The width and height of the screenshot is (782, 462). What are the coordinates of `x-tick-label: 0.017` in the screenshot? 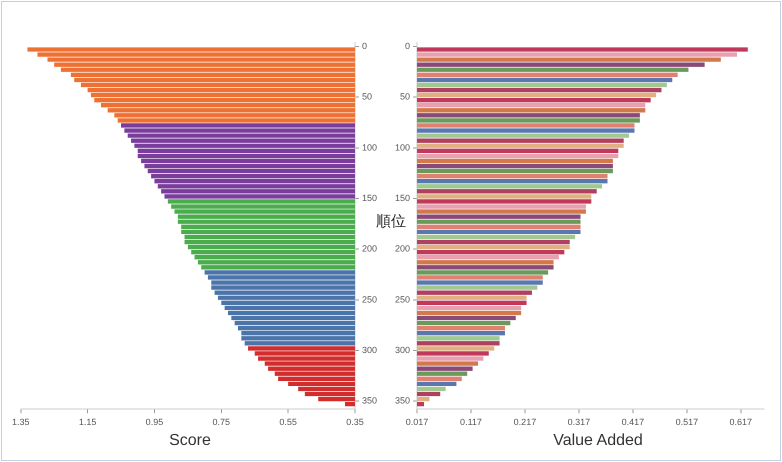 It's located at (417, 422).